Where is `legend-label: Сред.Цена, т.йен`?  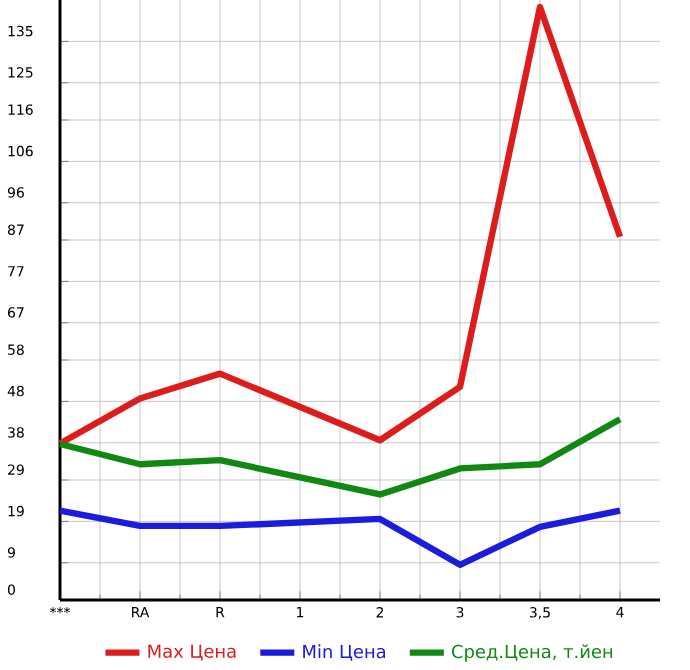 legend-label: Сред.Цена, т.йен is located at coordinates (532, 653).